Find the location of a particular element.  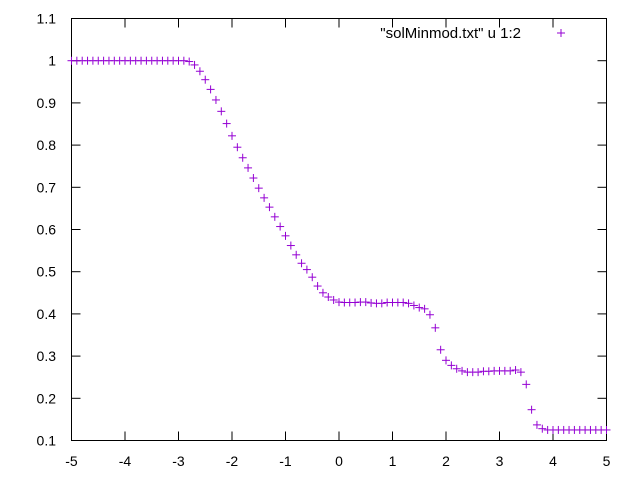

y-tick-label: 1.1 is located at coordinates (47, 19).